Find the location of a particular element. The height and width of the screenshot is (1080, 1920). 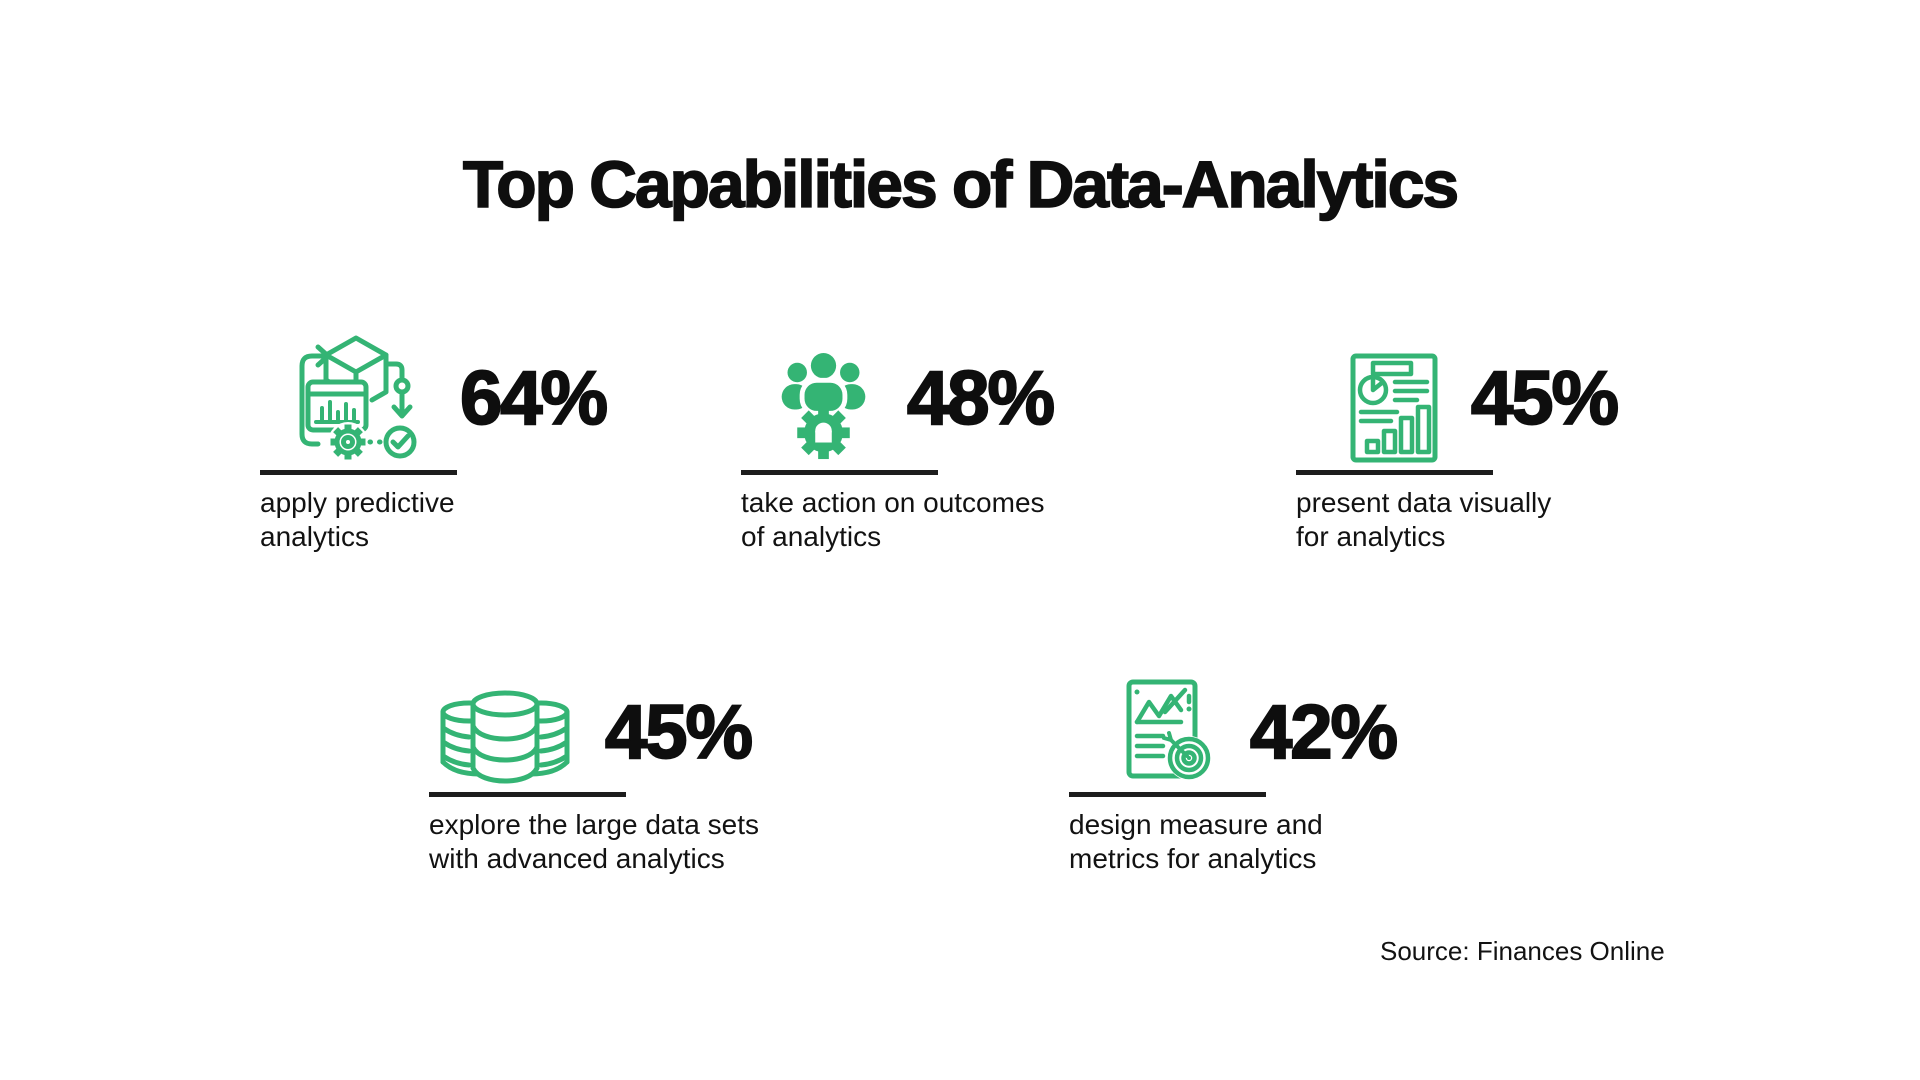

database-icon is located at coordinates (505, 736).